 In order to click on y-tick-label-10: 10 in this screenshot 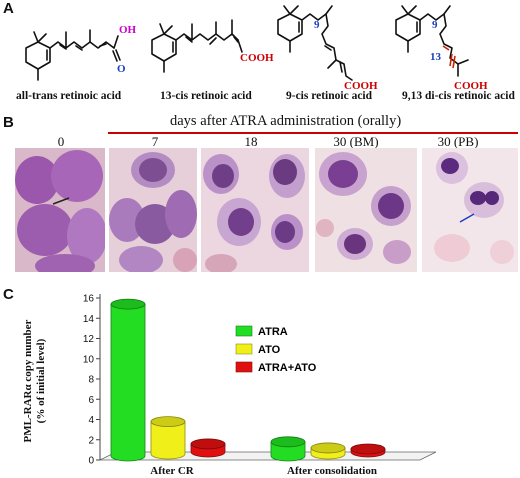, I will do `click(89, 359)`.